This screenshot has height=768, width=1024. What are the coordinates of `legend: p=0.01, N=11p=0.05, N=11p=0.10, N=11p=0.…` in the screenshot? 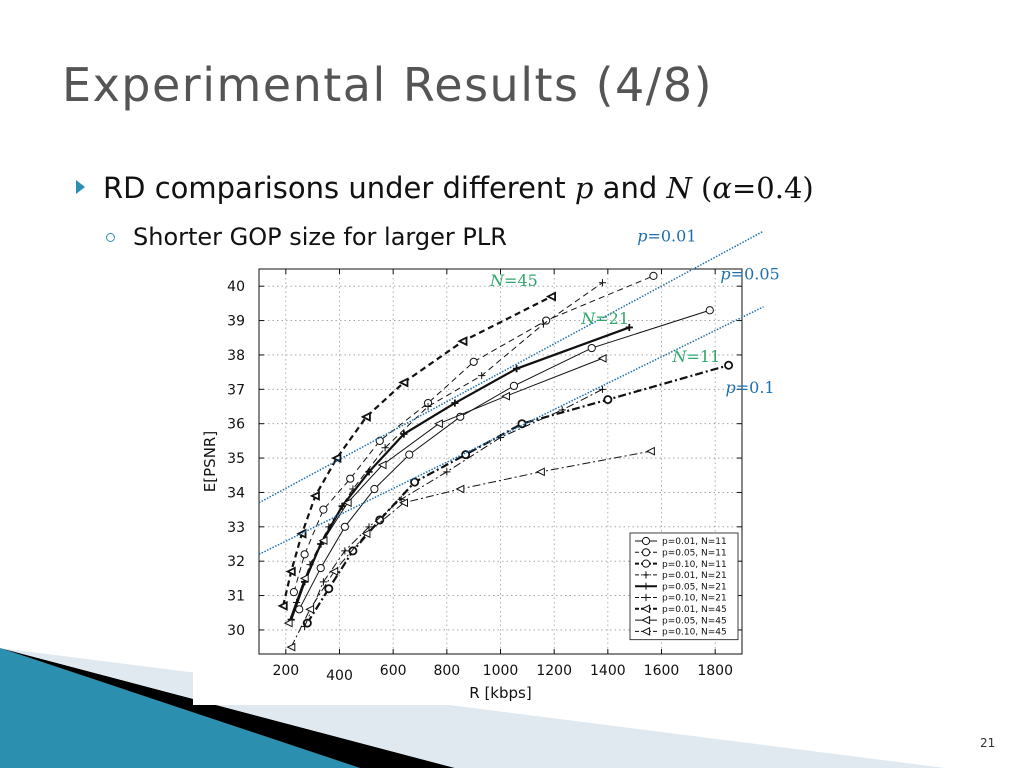 It's located at (684, 586).